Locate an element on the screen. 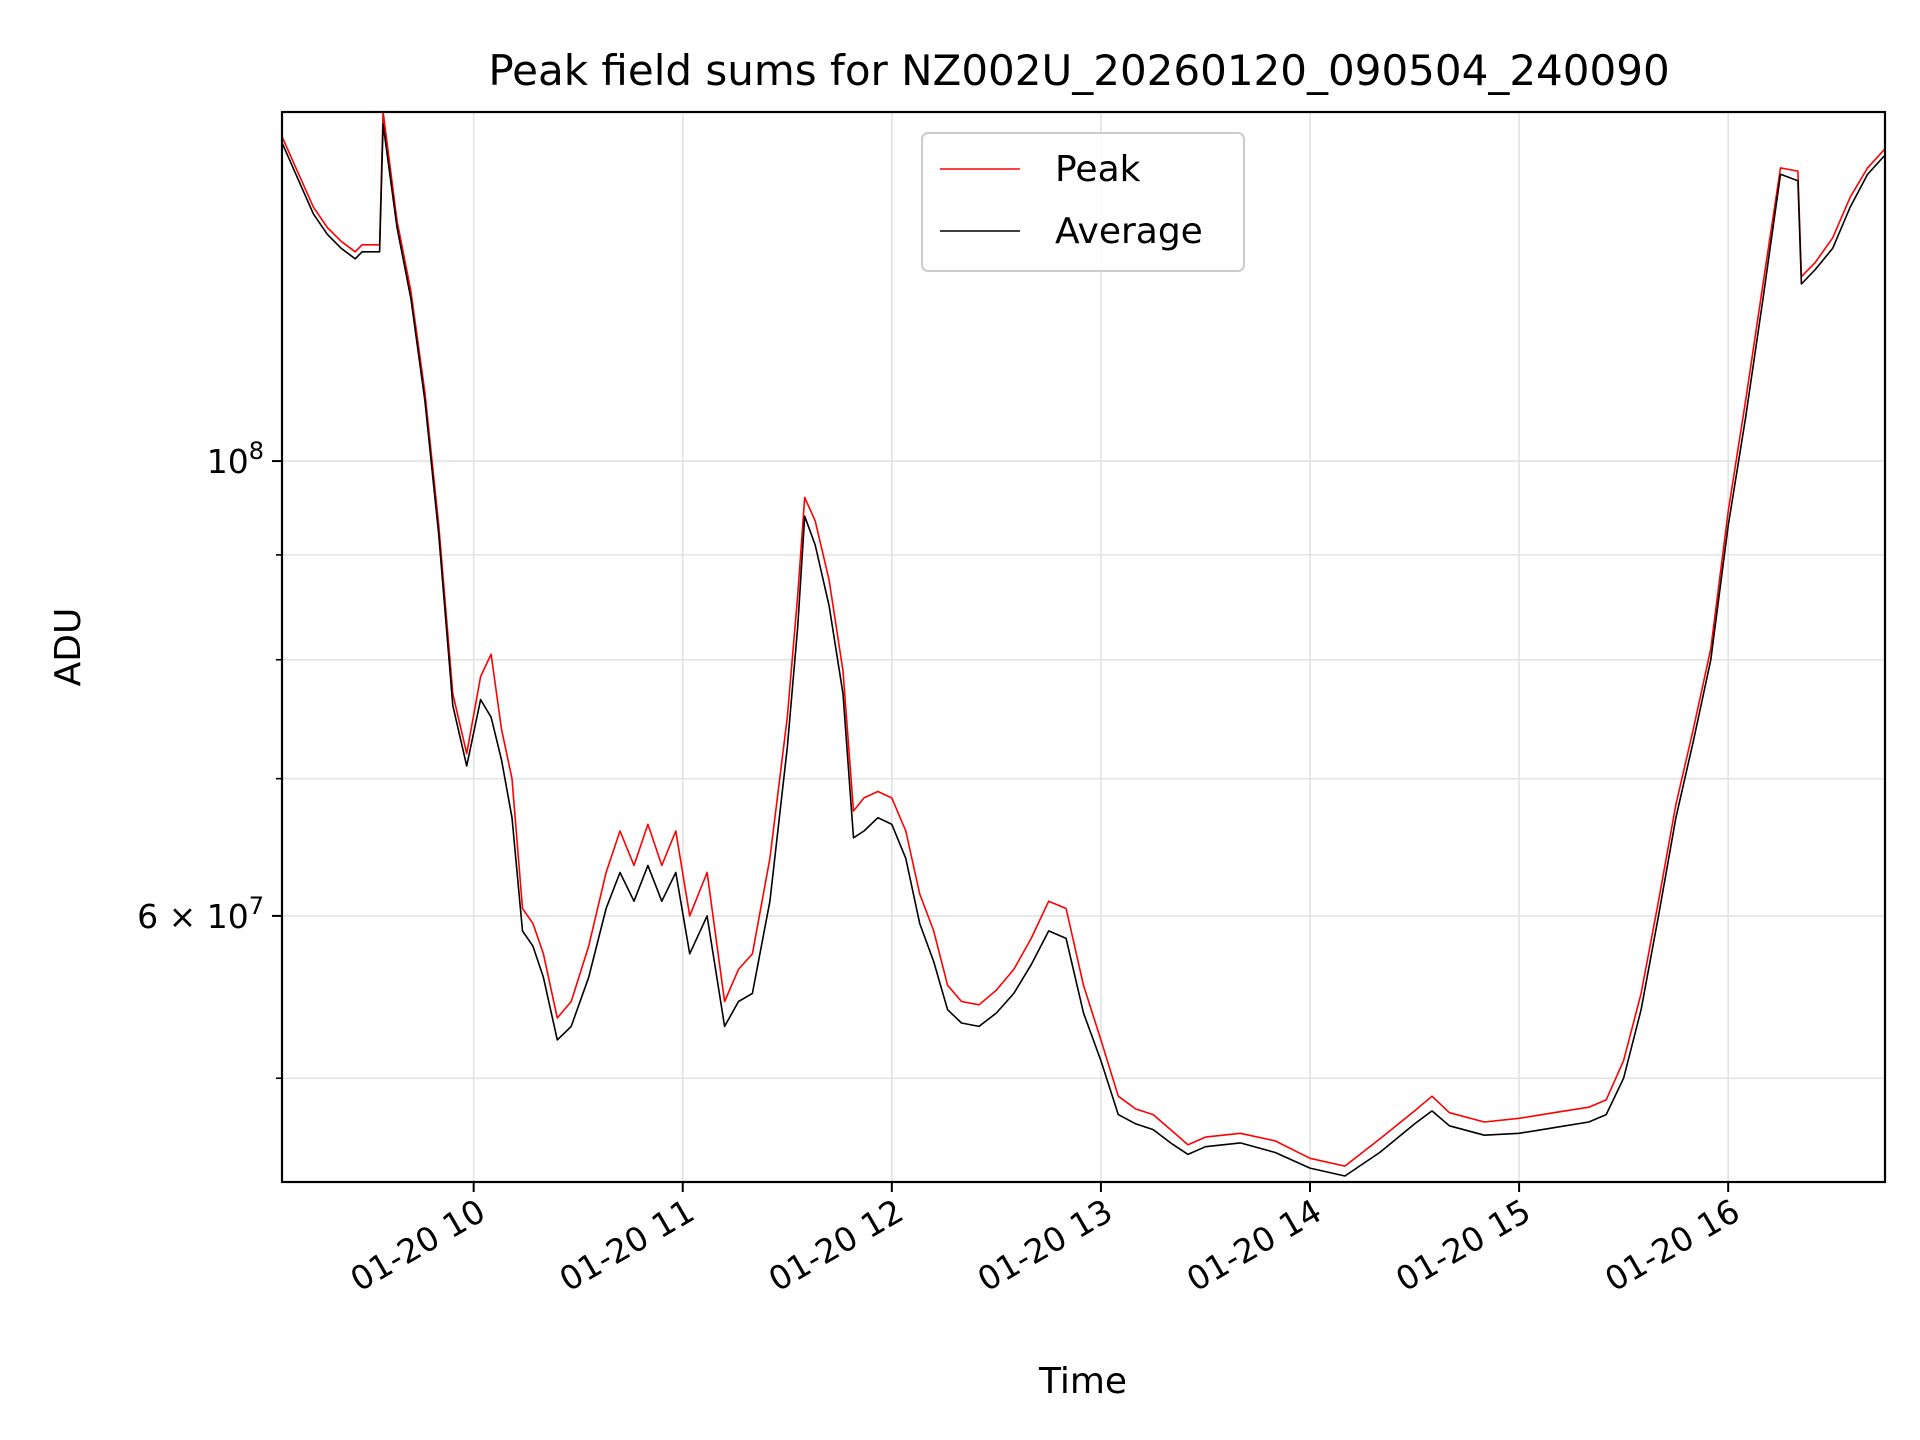  legend-box is located at coordinates (1083, 202).